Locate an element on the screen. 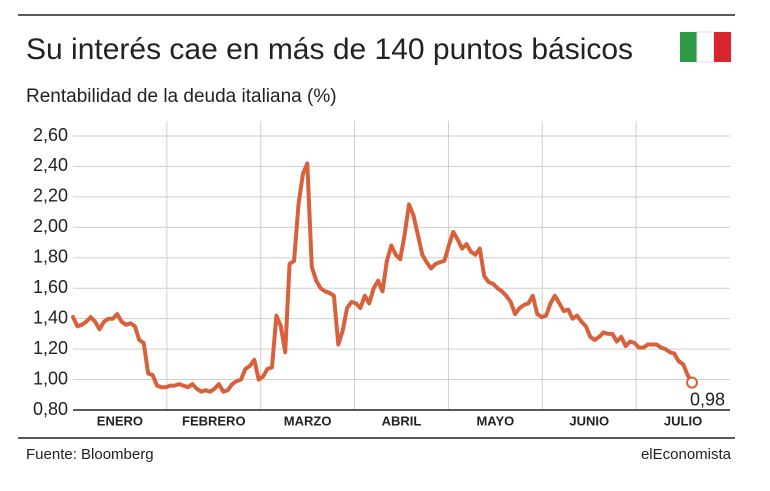 The image size is (770, 491). y-tick-label: 0,80 is located at coordinates (50, 409).